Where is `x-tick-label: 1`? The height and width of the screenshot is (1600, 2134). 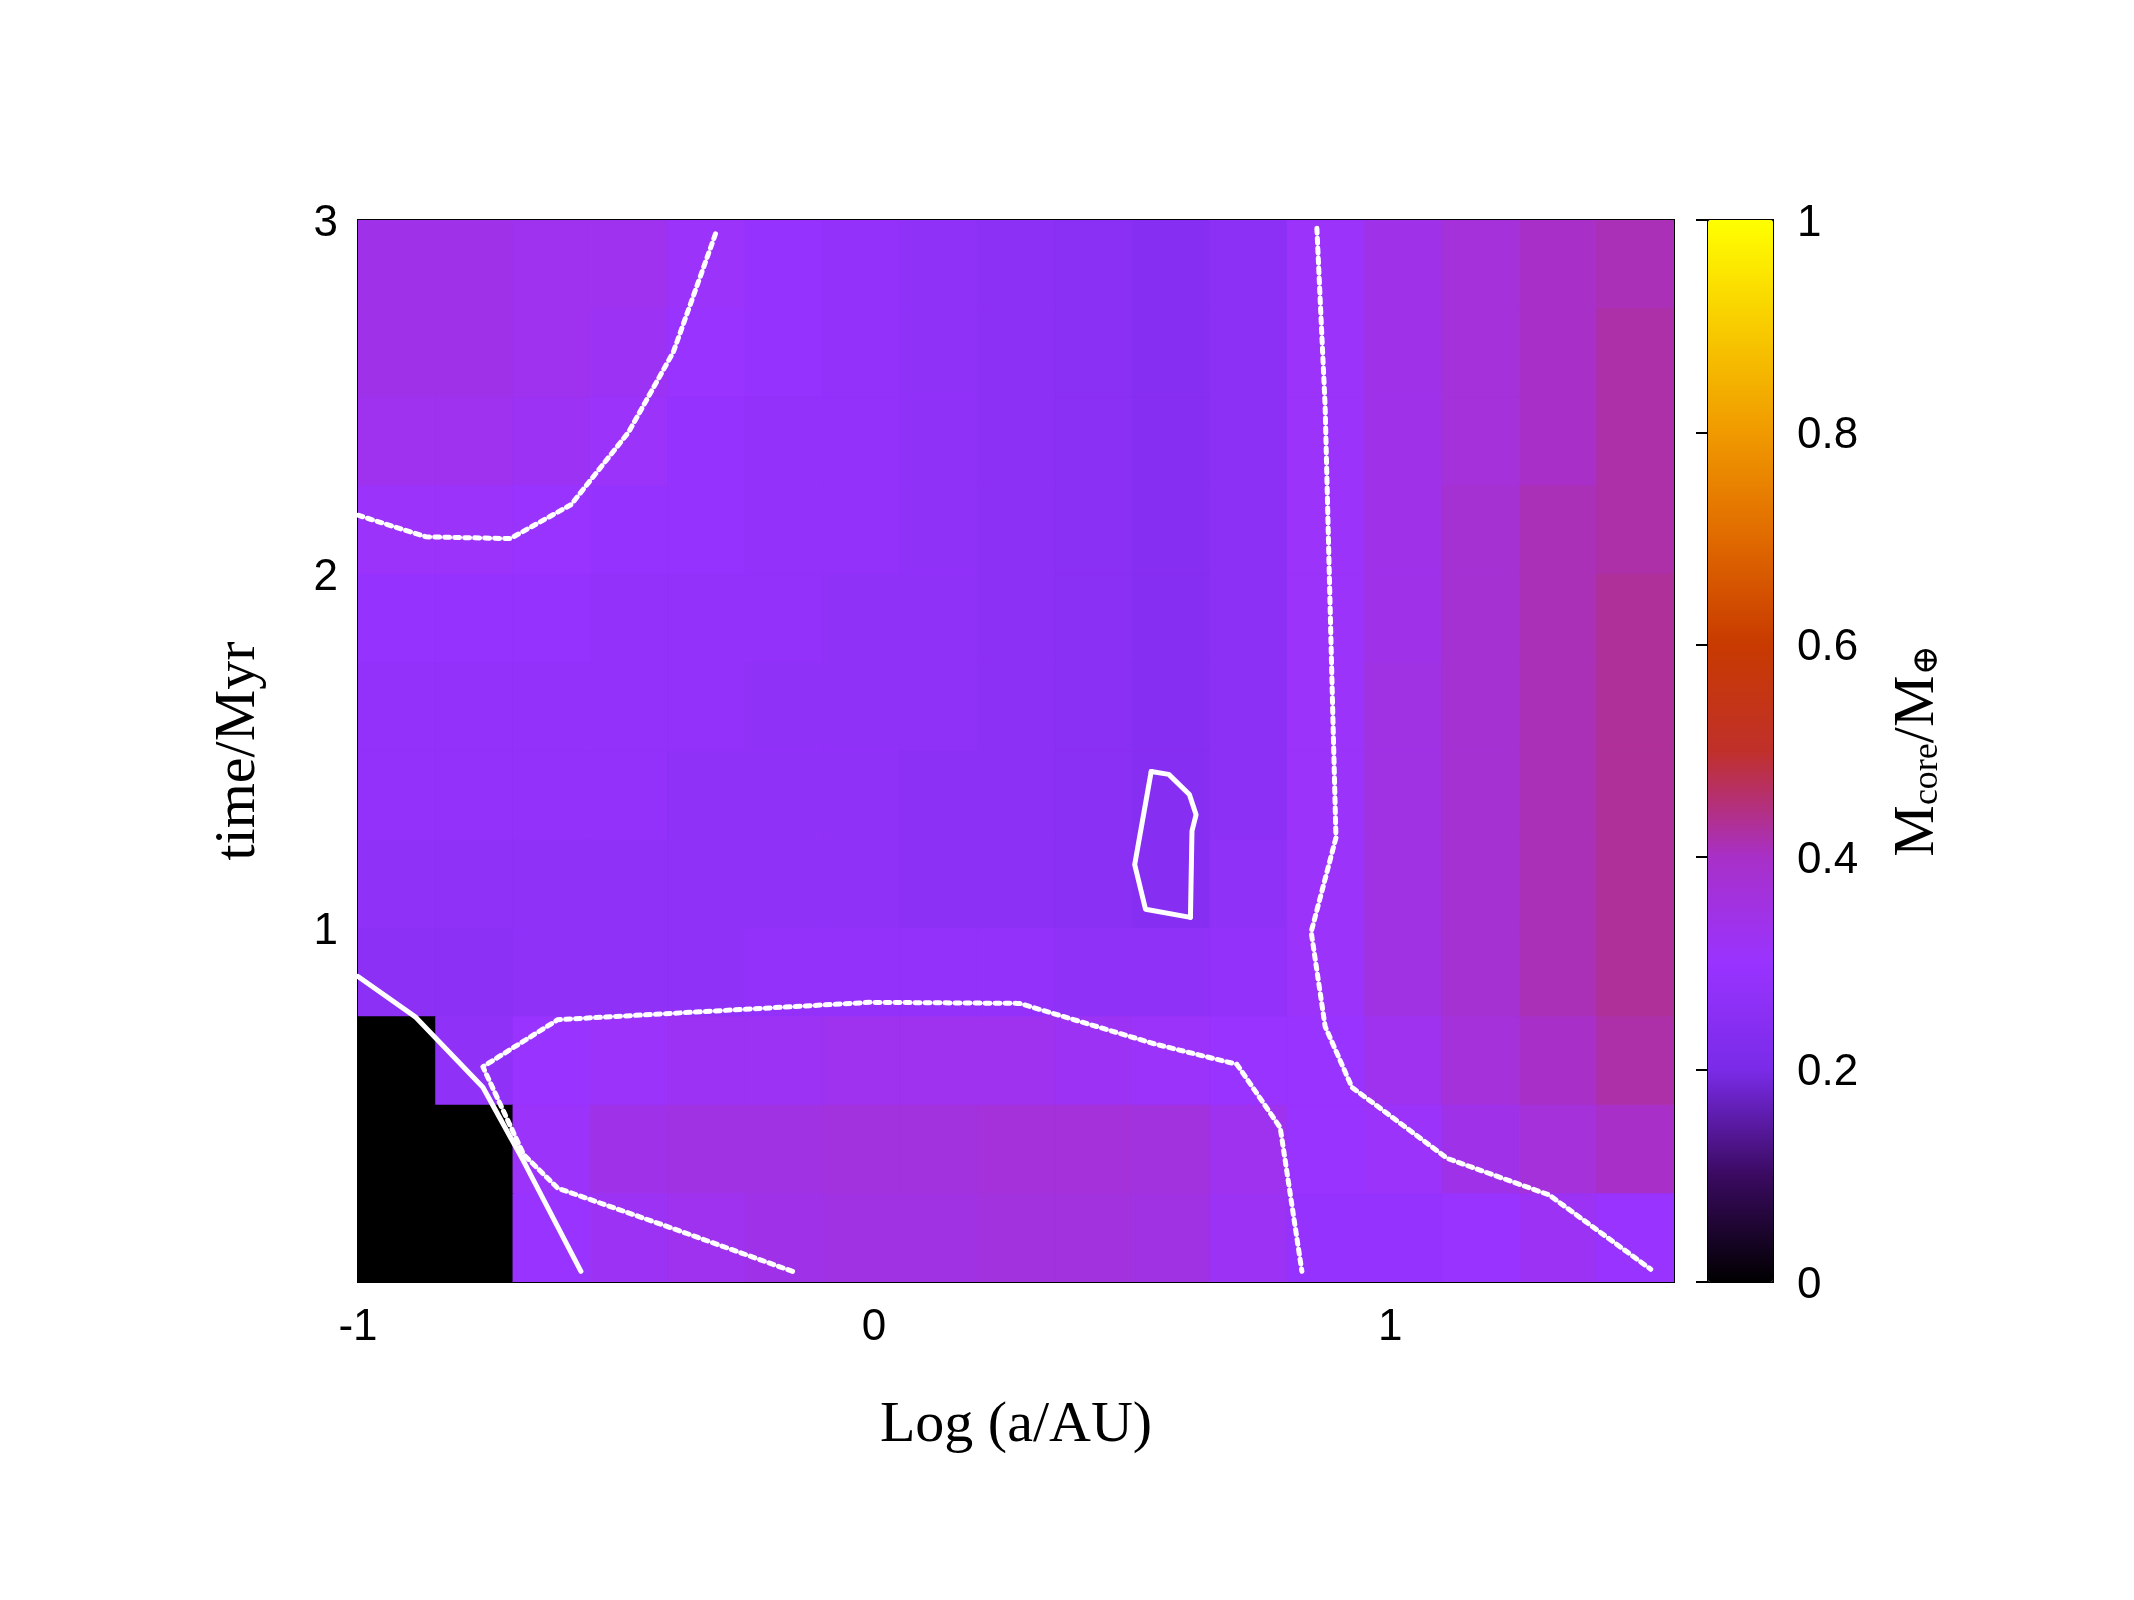 x-tick-label: 1 is located at coordinates (1390, 1324).